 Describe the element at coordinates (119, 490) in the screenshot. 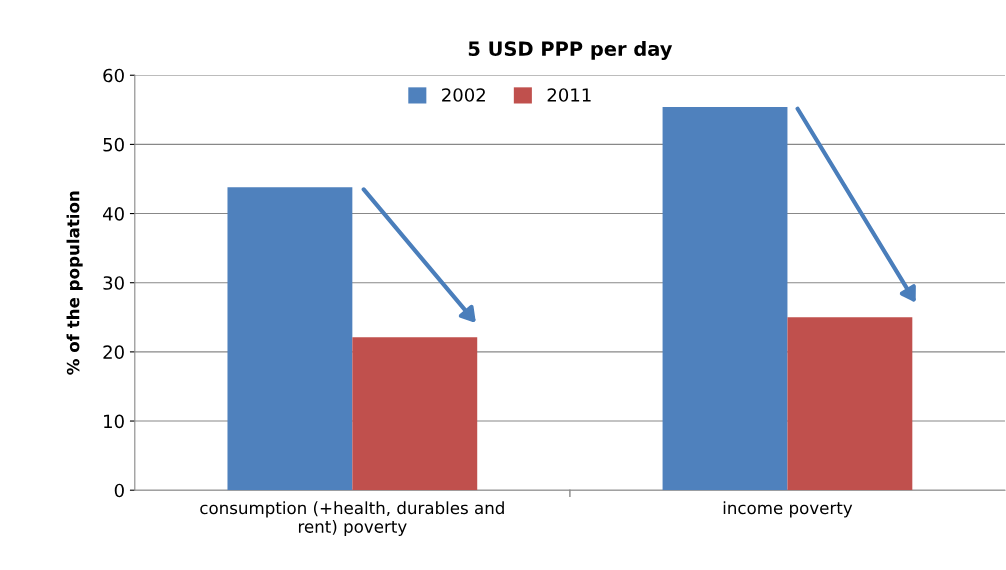

I see `y-tick-label: 0` at that location.